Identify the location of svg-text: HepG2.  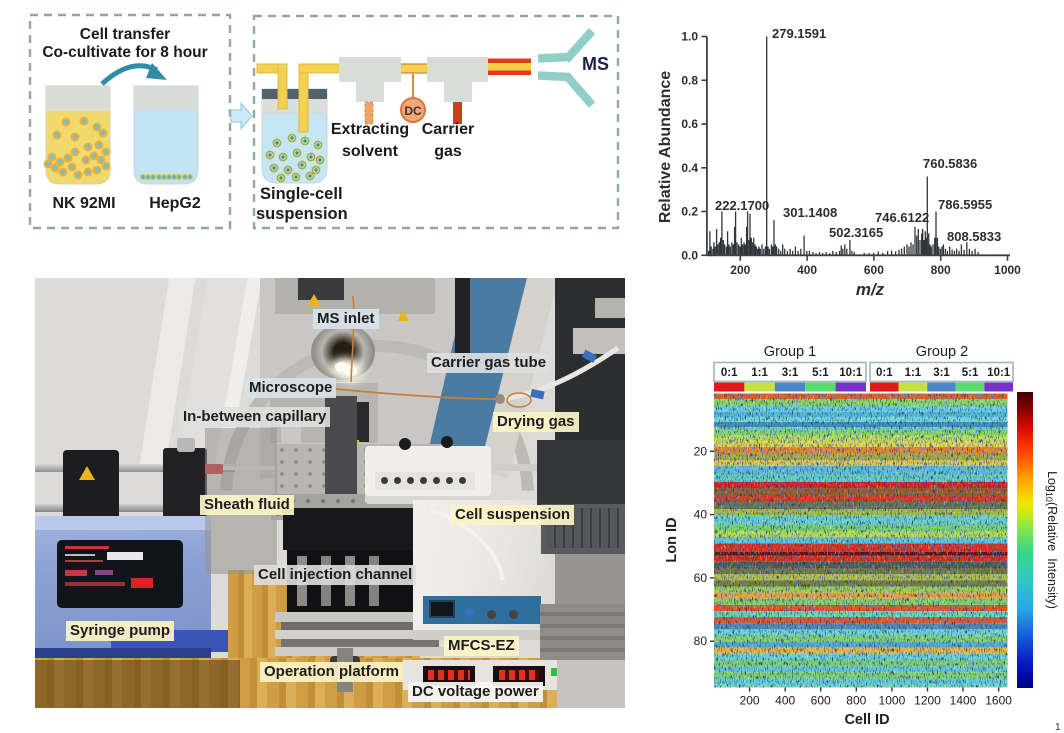
(175, 203).